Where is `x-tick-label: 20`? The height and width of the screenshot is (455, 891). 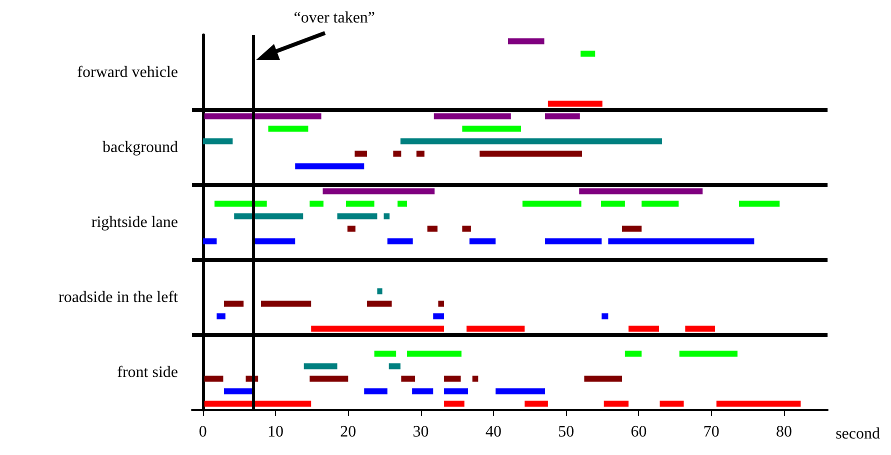
x-tick-label: 20 is located at coordinates (348, 432).